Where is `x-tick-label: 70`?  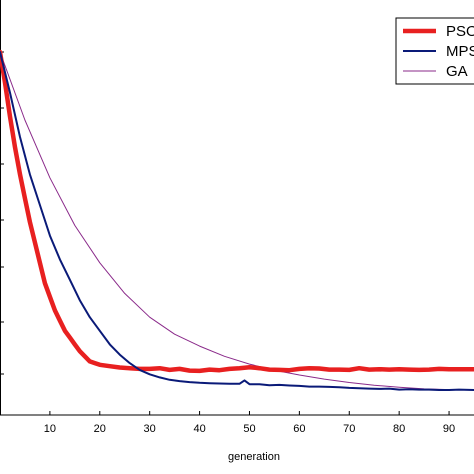
x-tick-label: 70 is located at coordinates (349, 429).